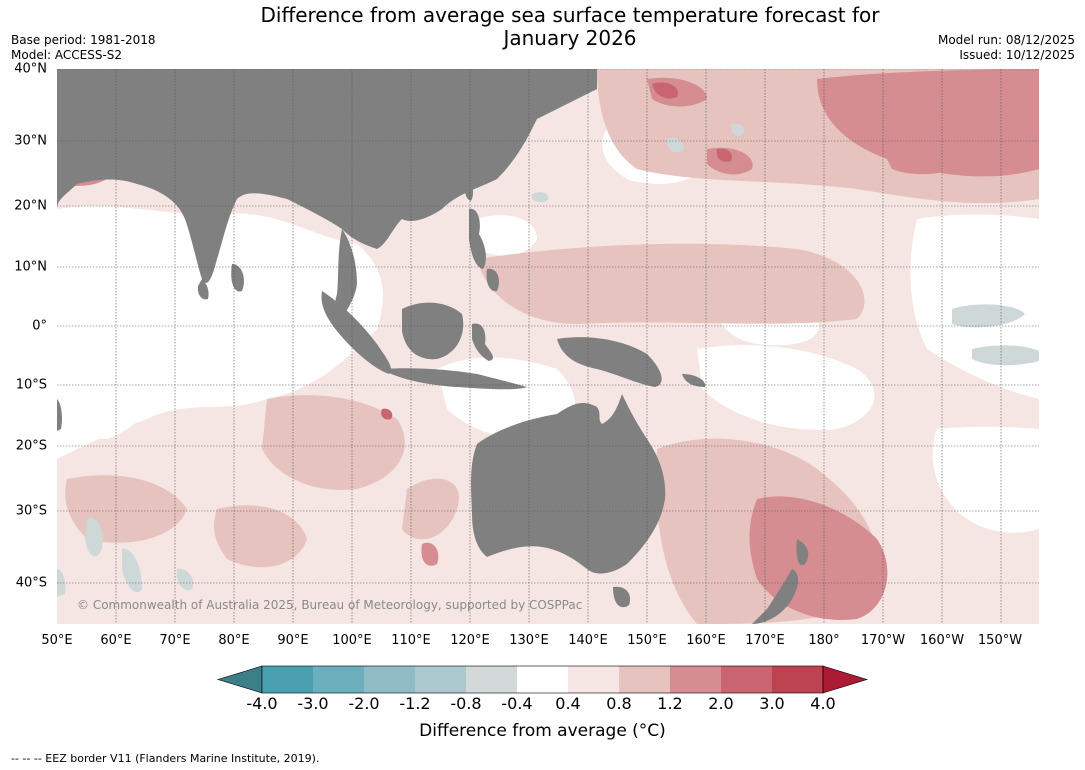 The width and height of the screenshot is (1085, 770). Describe the element at coordinates (588, 640) in the screenshot. I see `lon-label-140e: 140°E` at that location.